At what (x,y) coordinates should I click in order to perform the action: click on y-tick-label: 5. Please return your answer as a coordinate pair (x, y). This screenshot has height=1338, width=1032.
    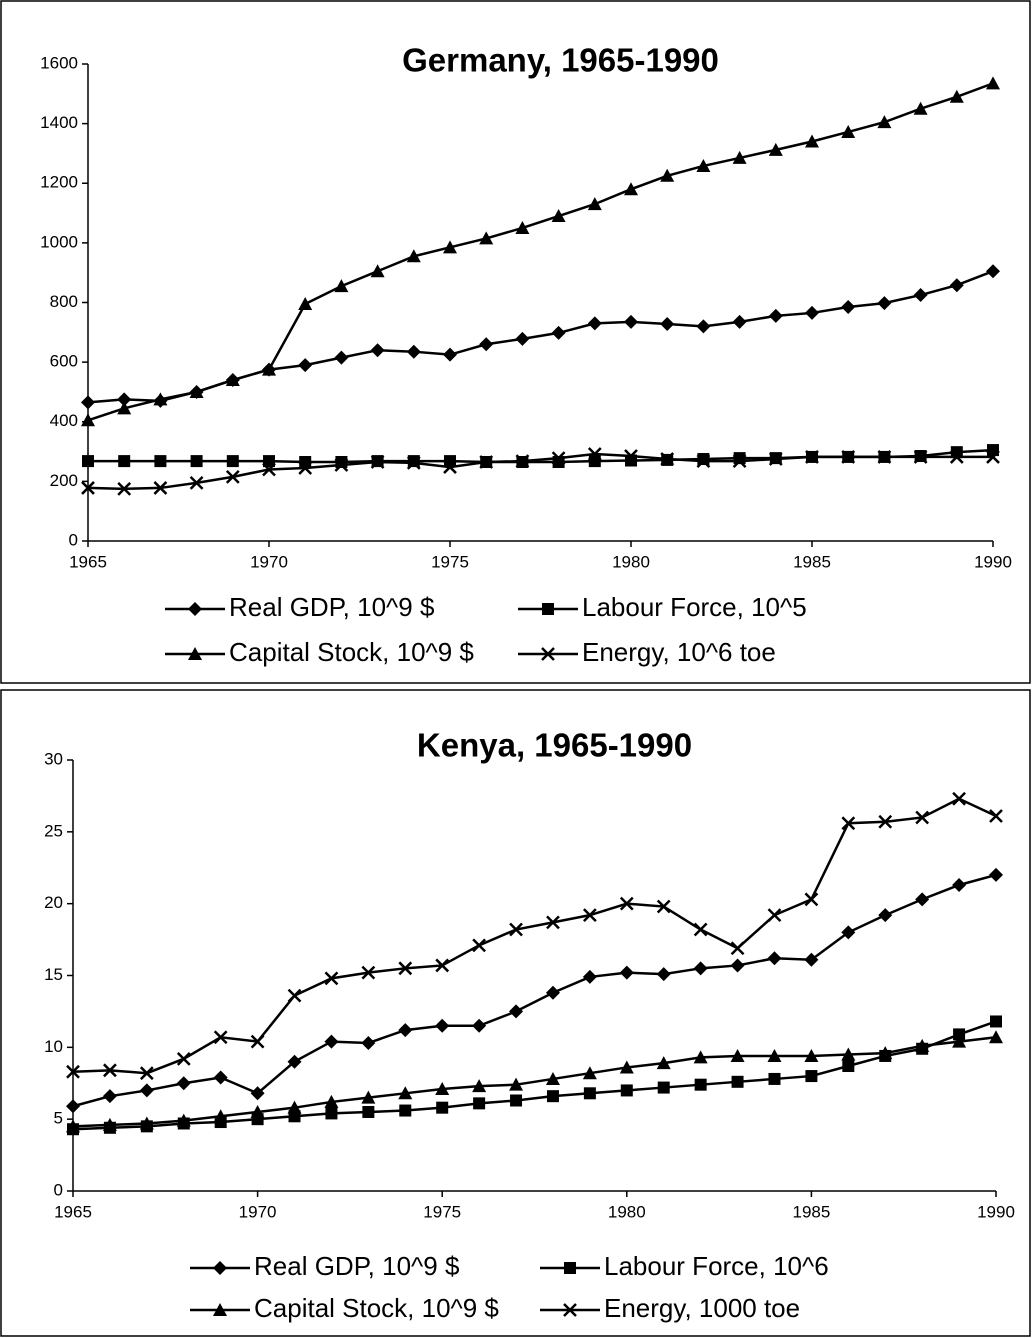
    Looking at the image, I should click on (58, 1118).